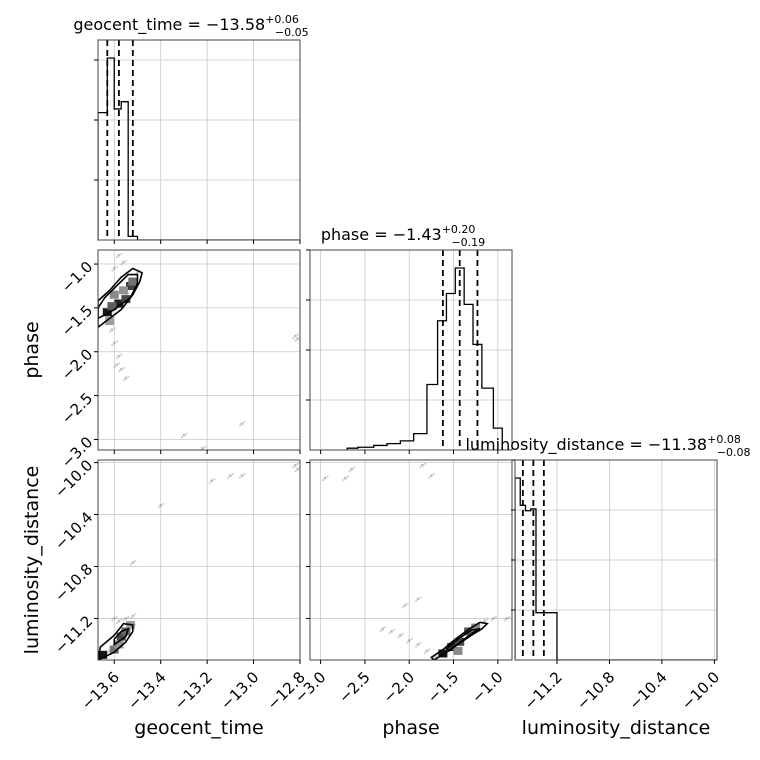 This screenshot has height=760, width=760. I want to click on scatter-panel-phase_lumdist, so click(409, 561).